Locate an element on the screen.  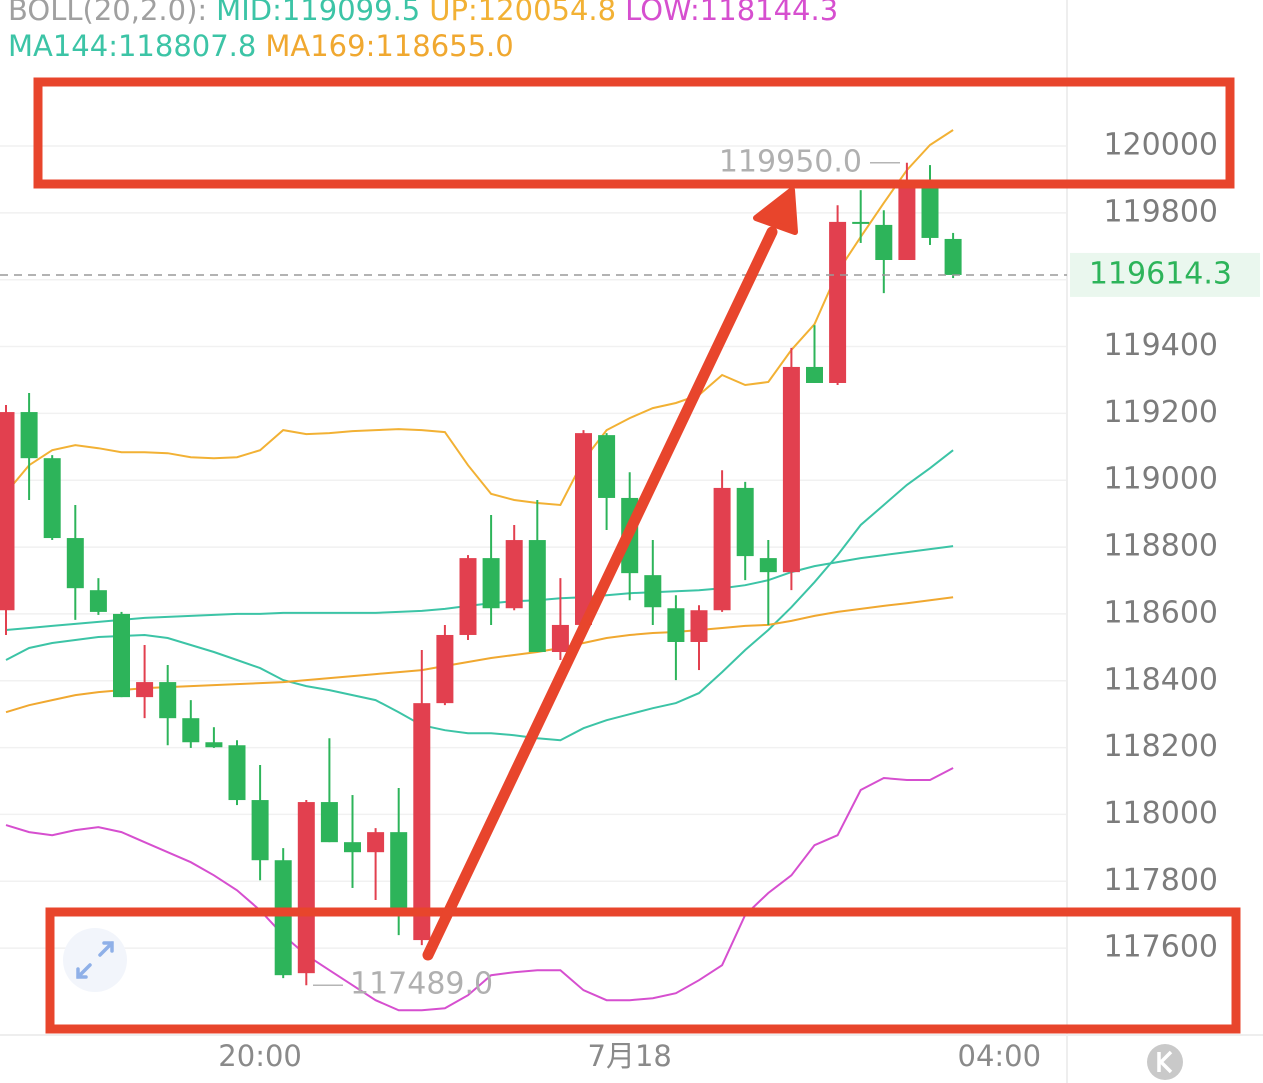
arrow-head is located at coordinates (775, 211).